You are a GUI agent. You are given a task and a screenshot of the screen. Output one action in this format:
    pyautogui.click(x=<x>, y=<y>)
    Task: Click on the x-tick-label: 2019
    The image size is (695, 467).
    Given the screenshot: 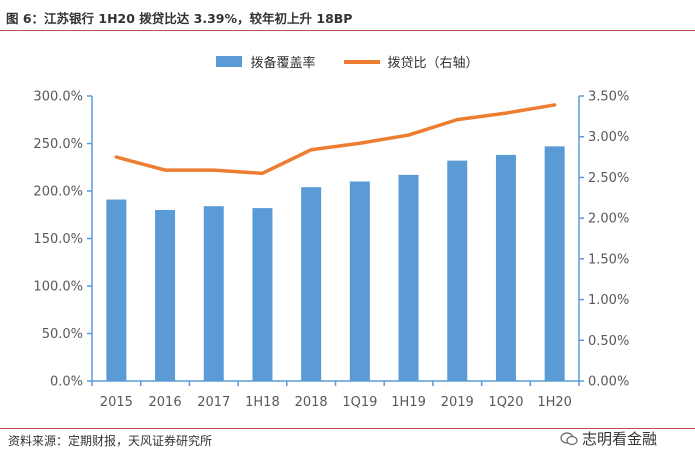 What is the action you would take?
    pyautogui.click(x=457, y=402)
    